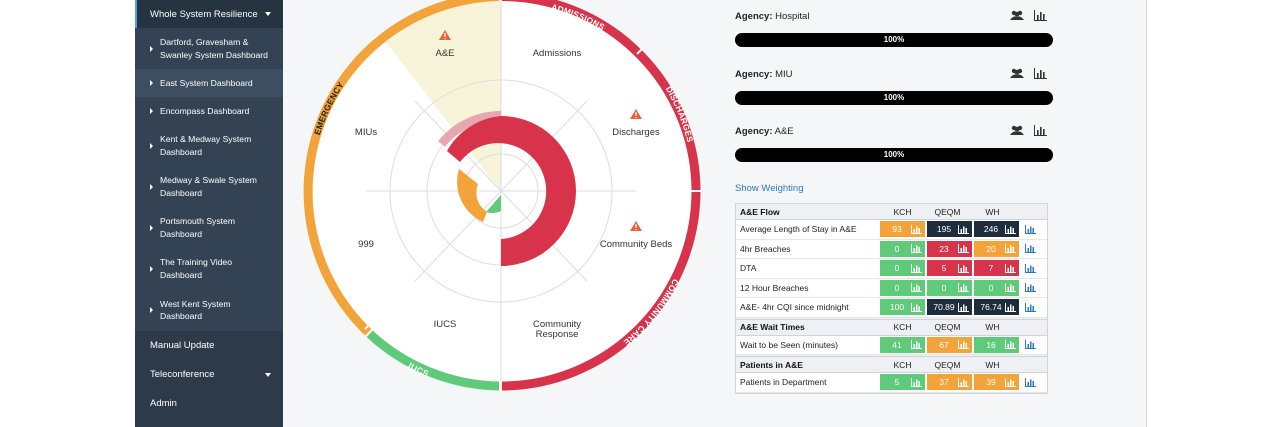 The width and height of the screenshot is (1280, 427). Describe the element at coordinates (897, 229) in the screenshot. I see `metric-value: 93` at that location.